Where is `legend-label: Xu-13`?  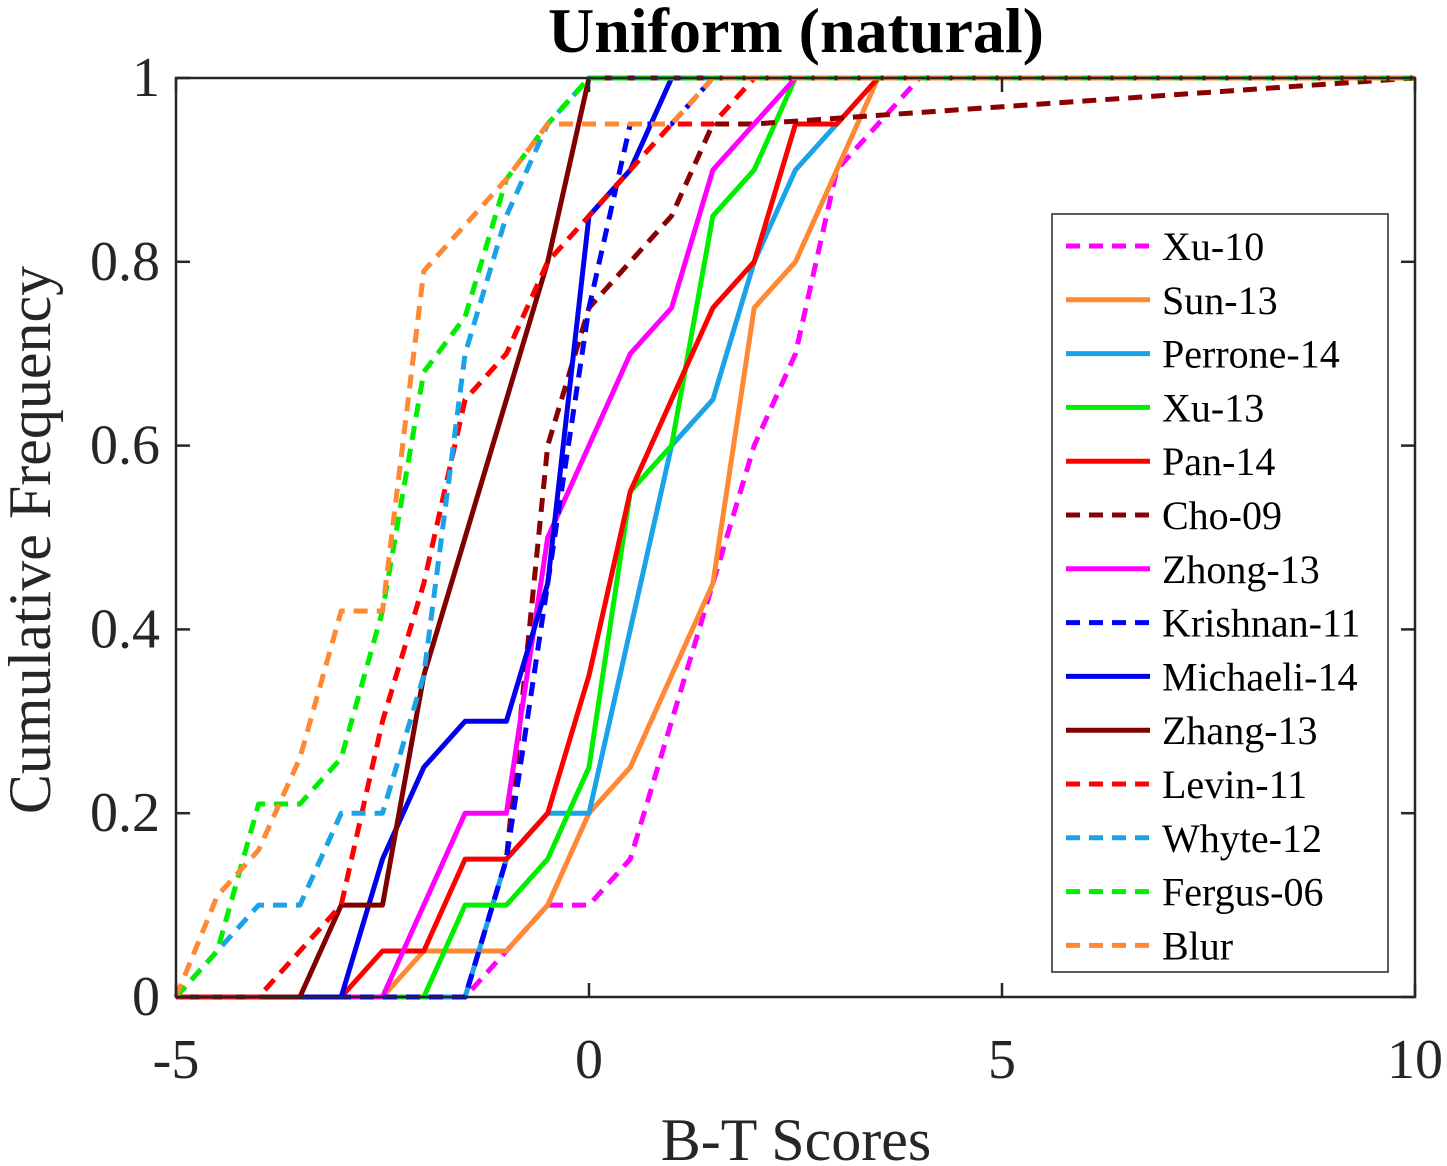
legend-label: Xu-13 is located at coordinates (1213, 407).